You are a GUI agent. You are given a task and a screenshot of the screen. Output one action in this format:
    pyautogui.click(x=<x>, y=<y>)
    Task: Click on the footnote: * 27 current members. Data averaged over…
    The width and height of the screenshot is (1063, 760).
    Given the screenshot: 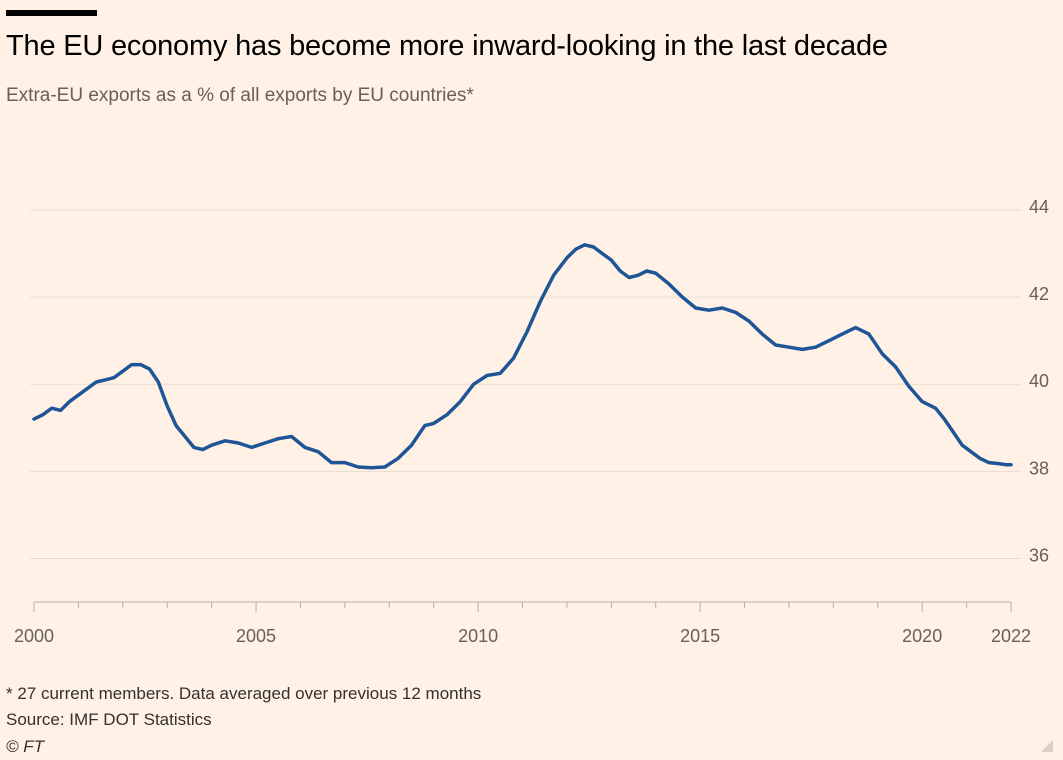 What is the action you would take?
    pyautogui.click(x=244, y=693)
    